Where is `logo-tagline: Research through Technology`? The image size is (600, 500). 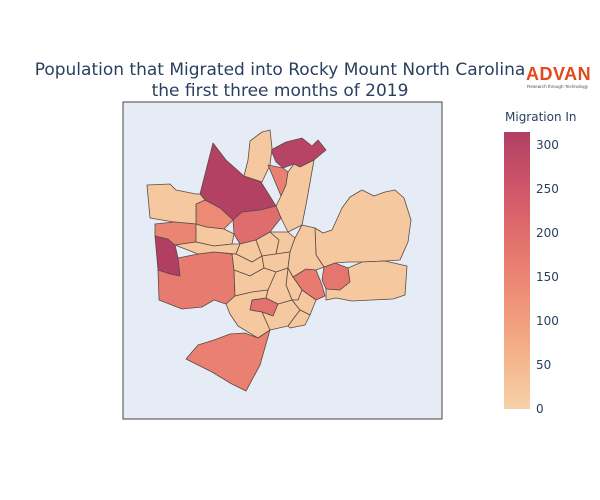 logo-tagline: Research through Technology is located at coordinates (557, 86).